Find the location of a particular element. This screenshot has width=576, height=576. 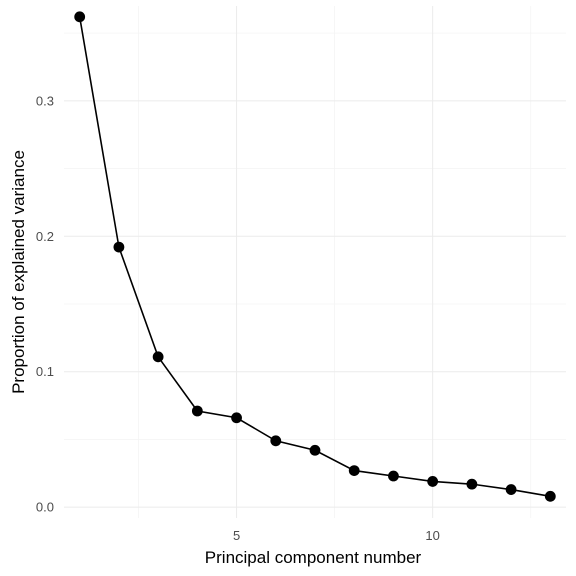

x-tick-label: 10 is located at coordinates (432, 535).